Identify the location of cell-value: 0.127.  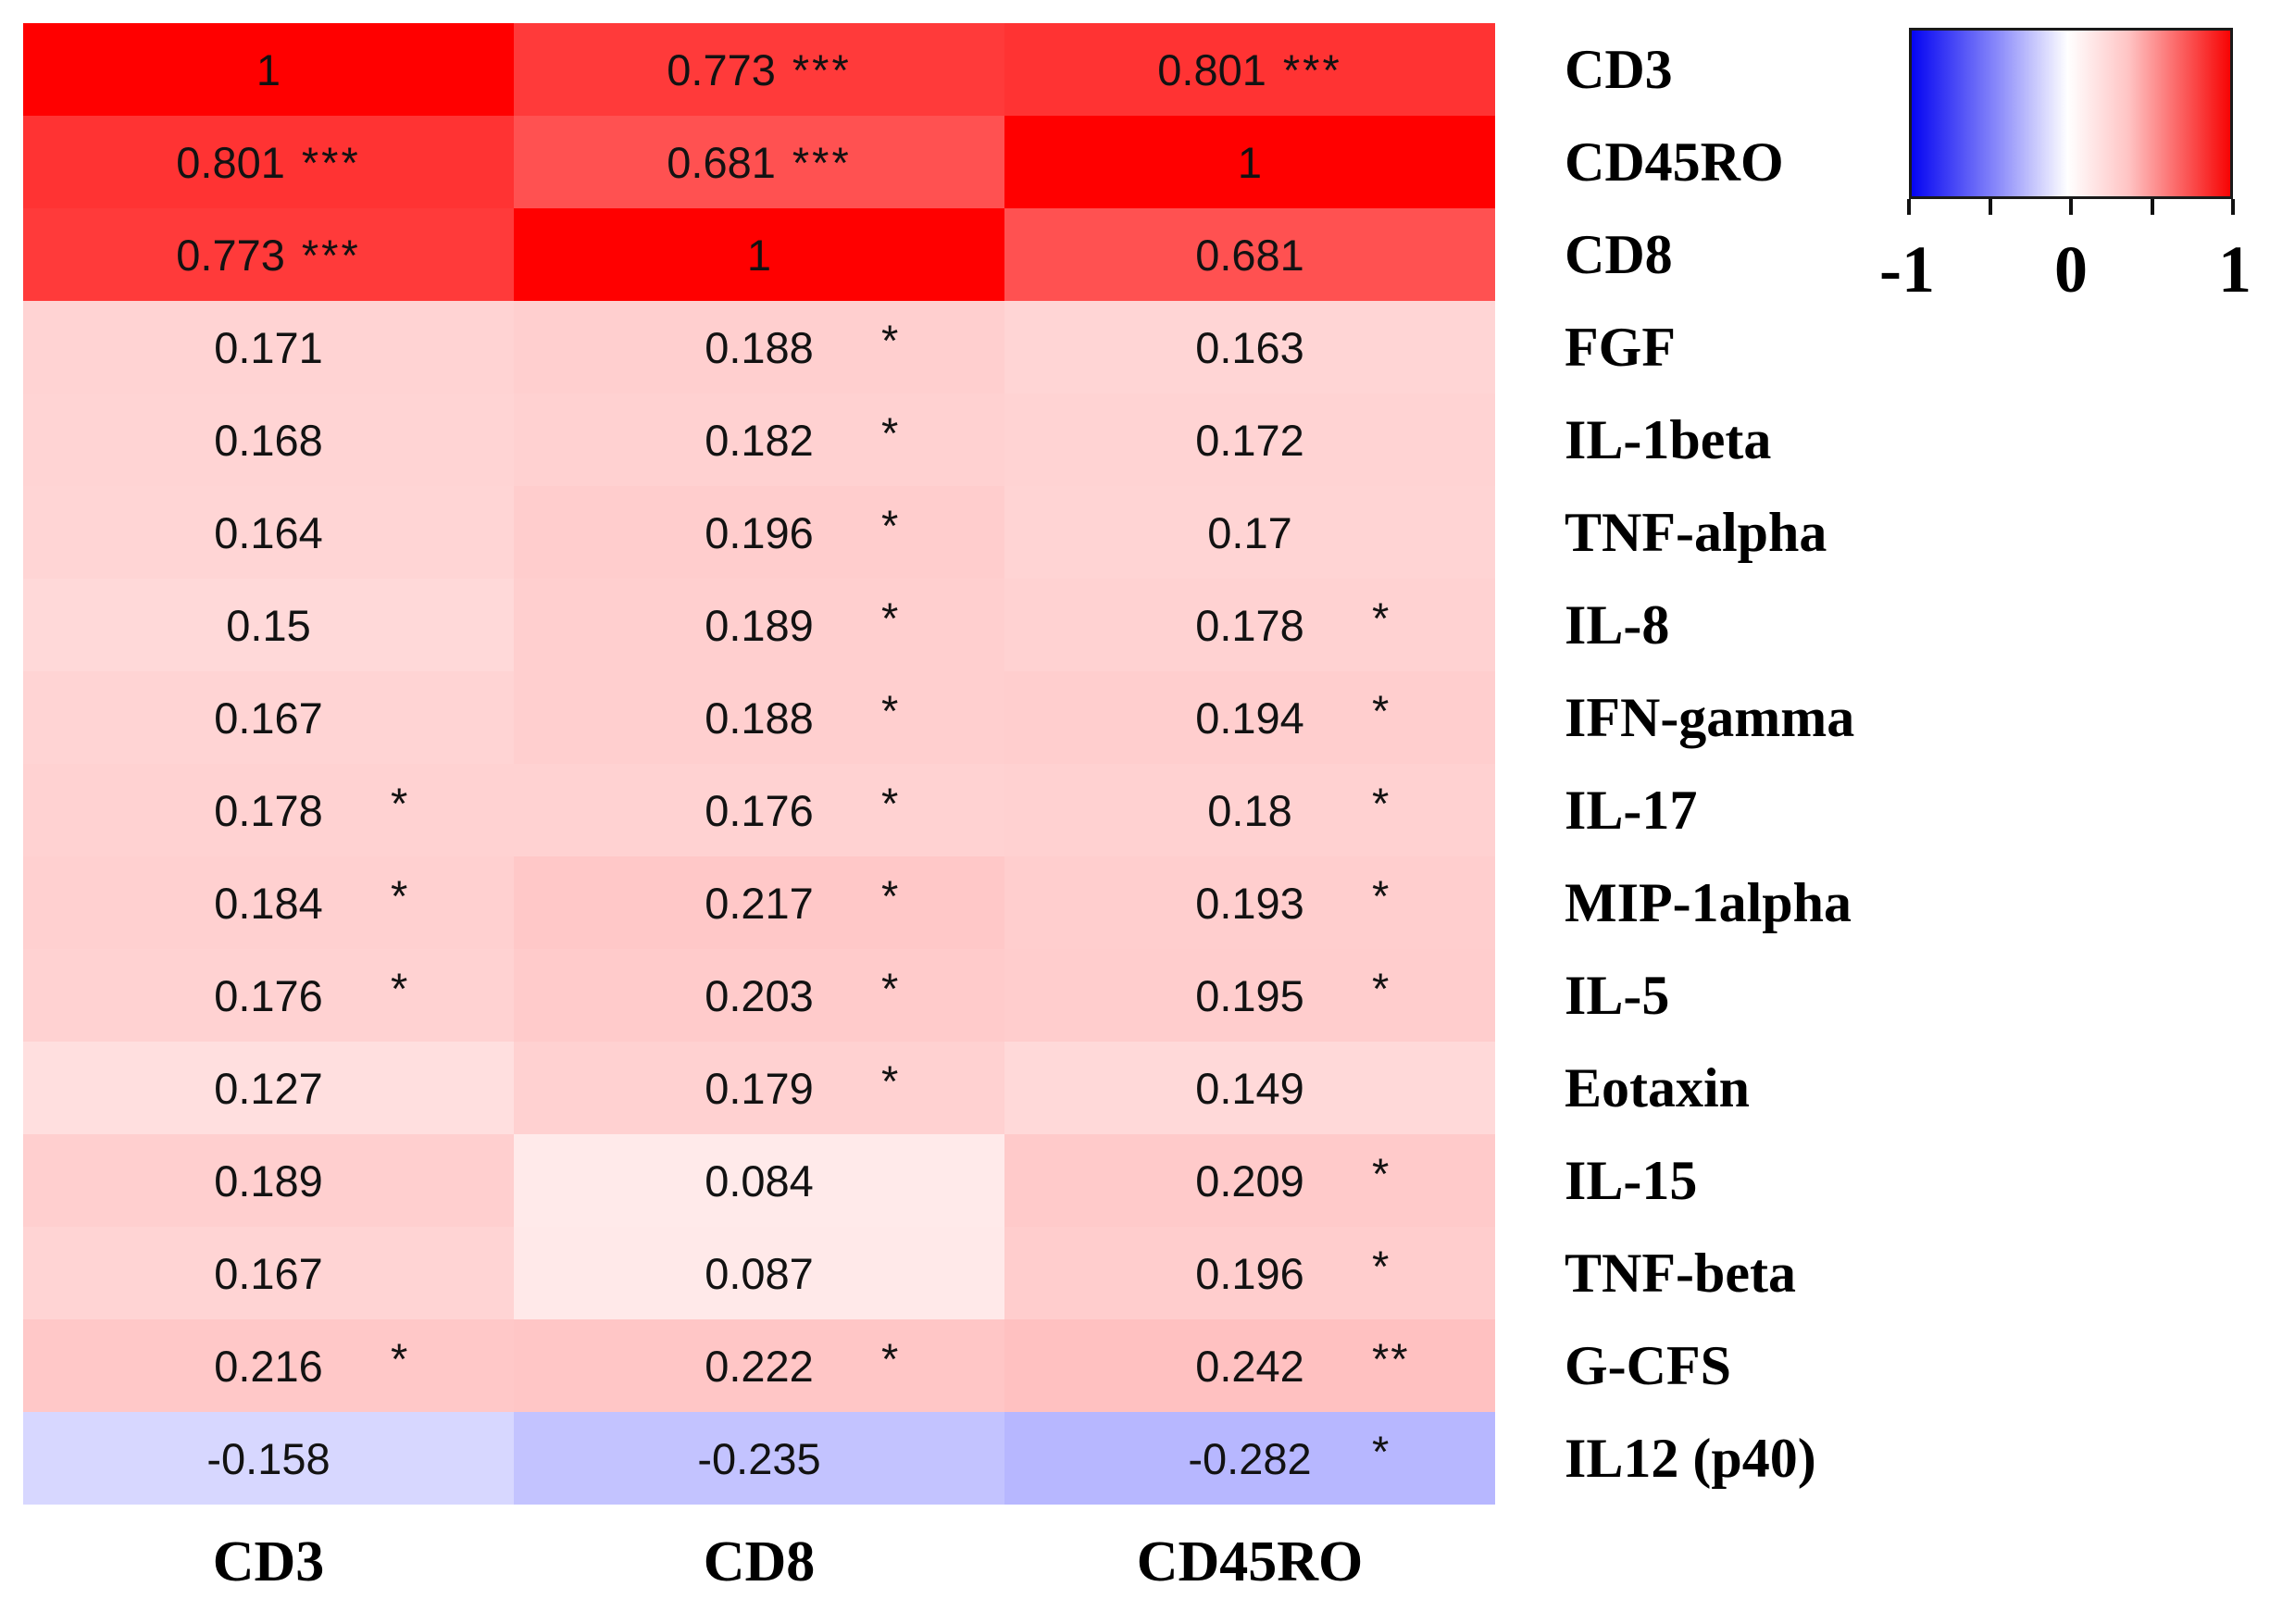
(269, 1088).